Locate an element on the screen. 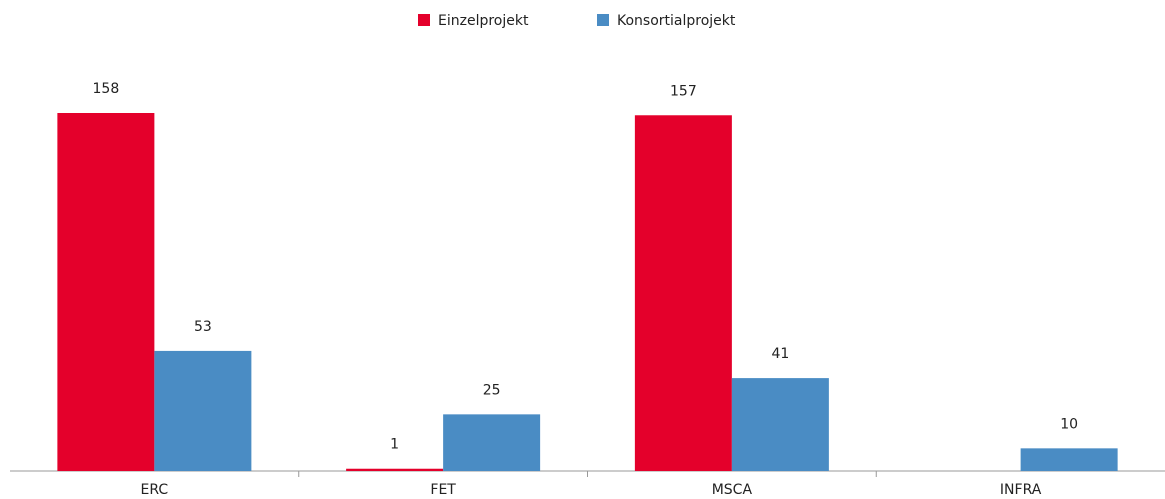 This screenshot has height=499, width=1165. data-label: 10 is located at coordinates (1069, 424).